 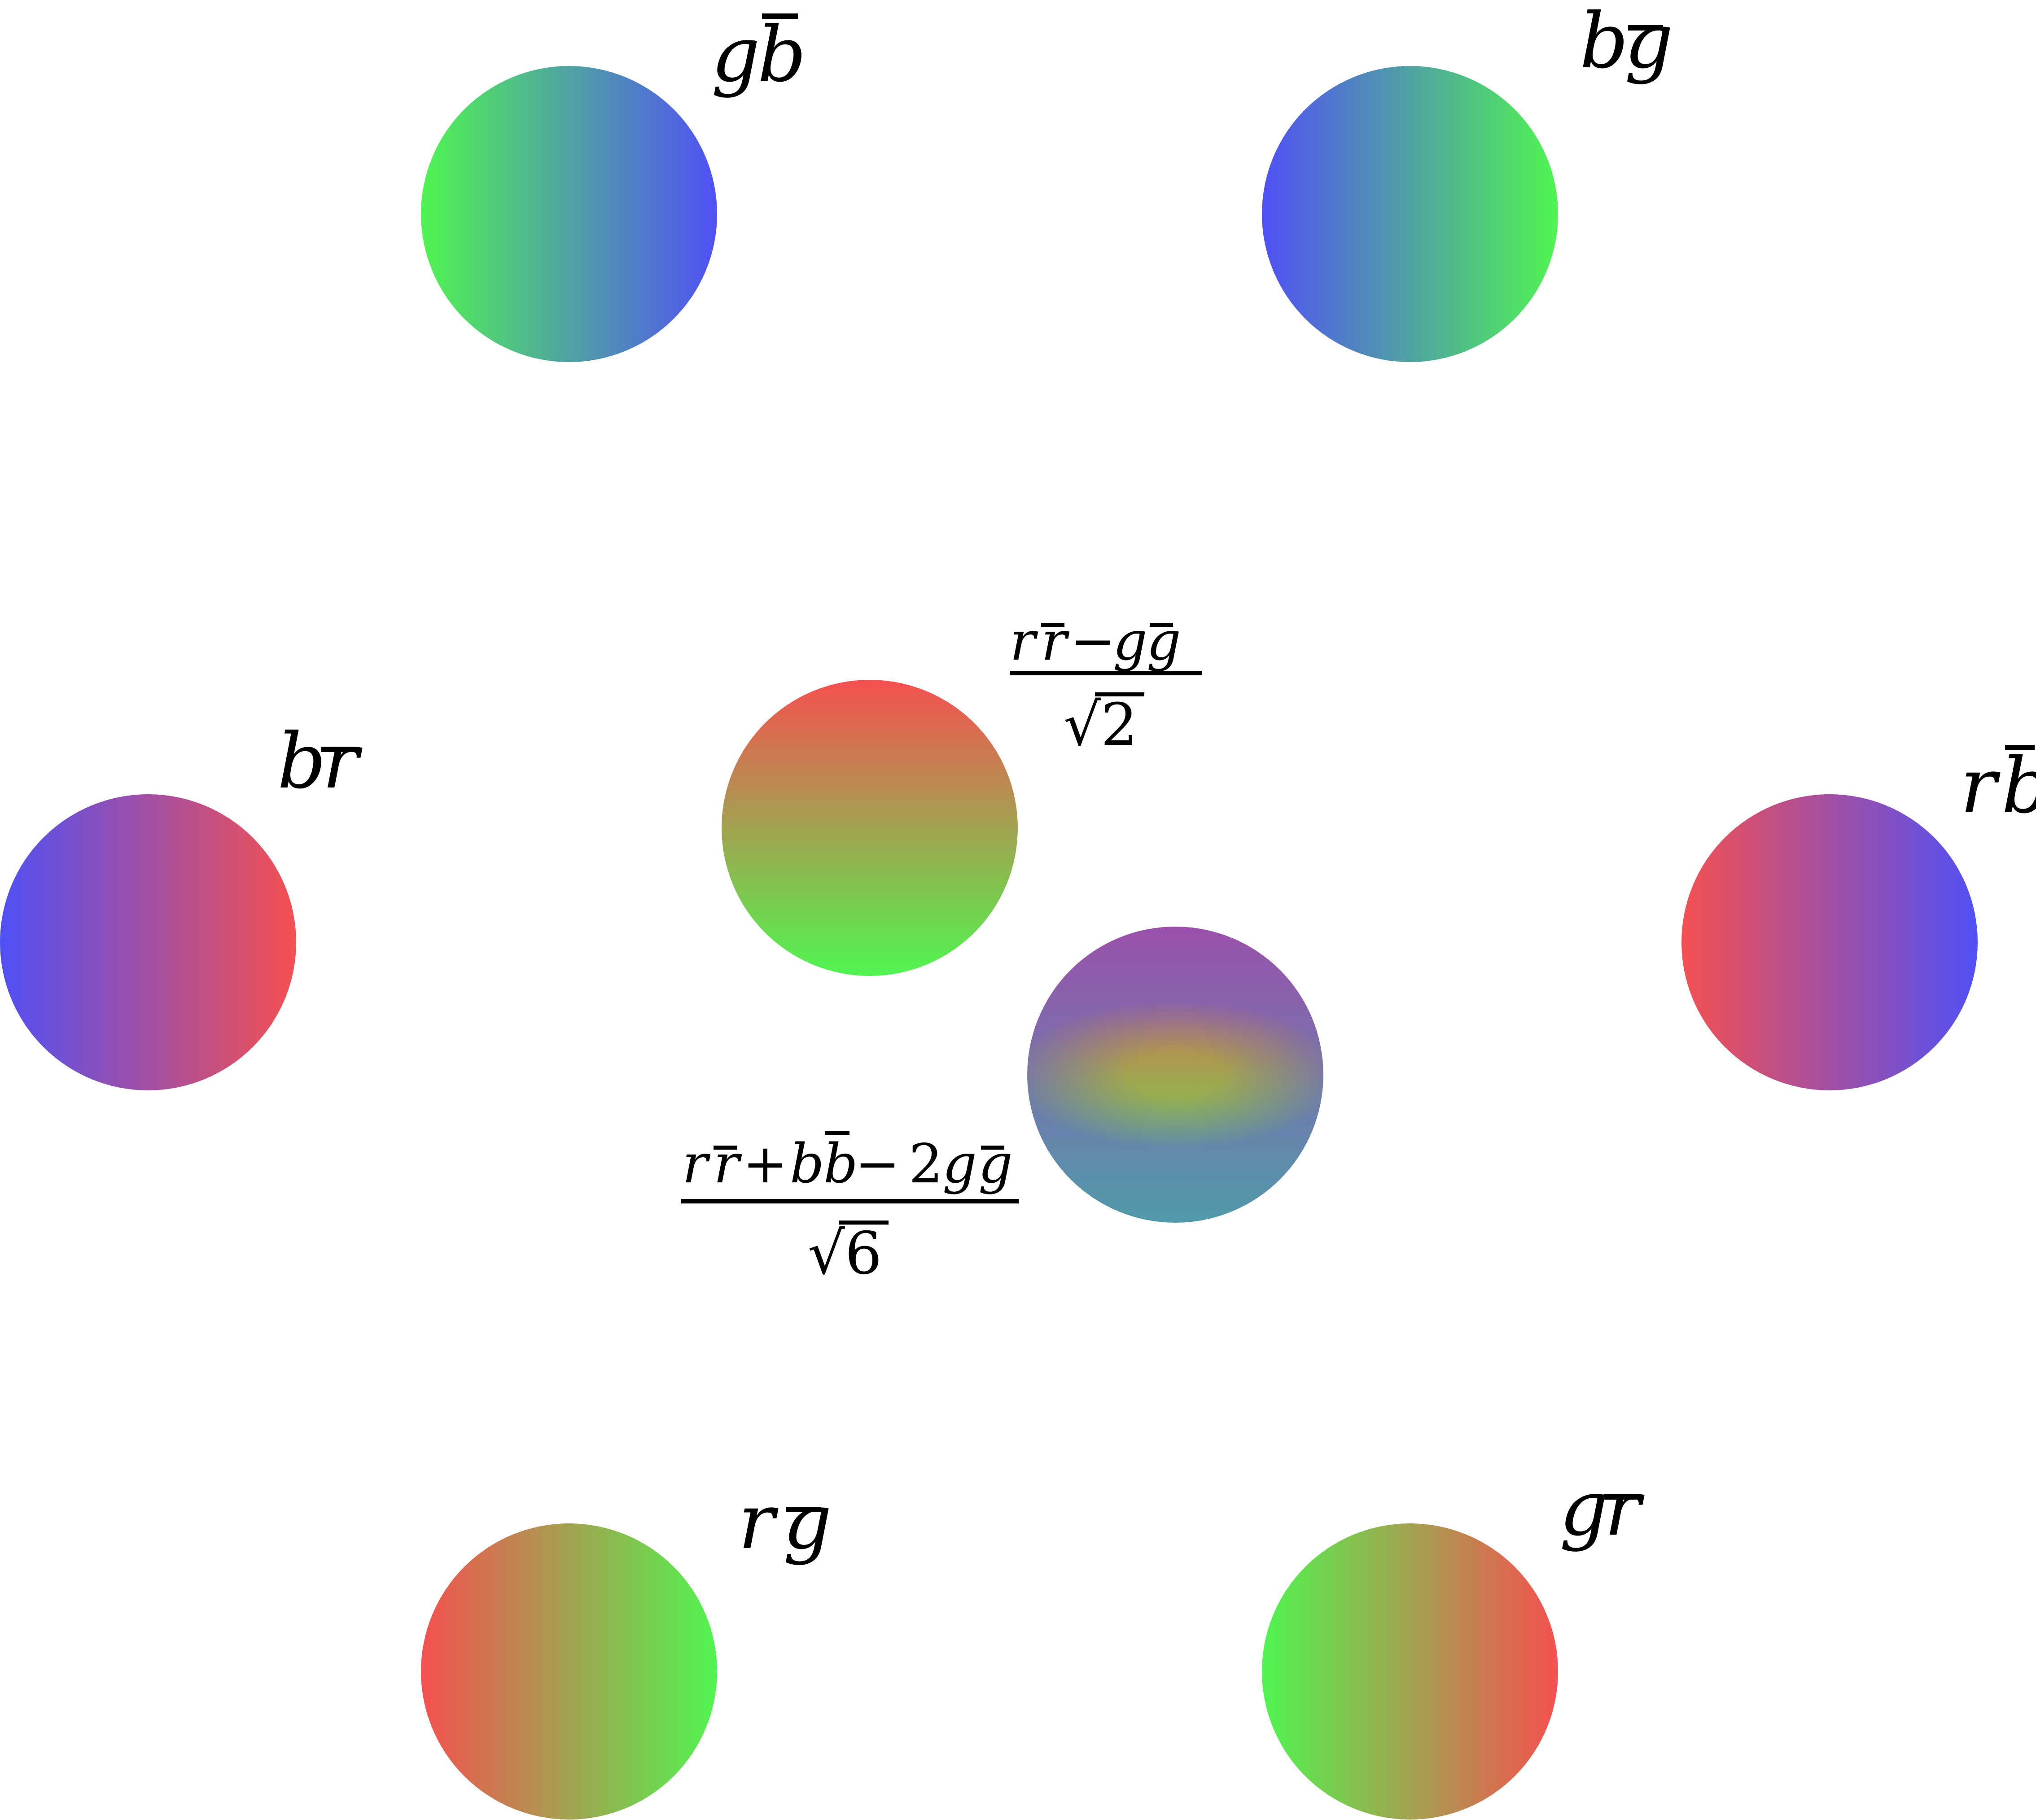 I want to click on state-label: b r, so click(x=320, y=762).